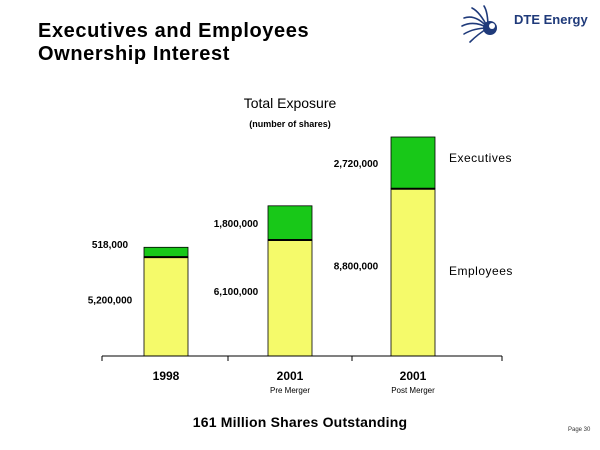 The width and height of the screenshot is (600, 450). I want to click on page-number: Page 30, so click(579, 430).